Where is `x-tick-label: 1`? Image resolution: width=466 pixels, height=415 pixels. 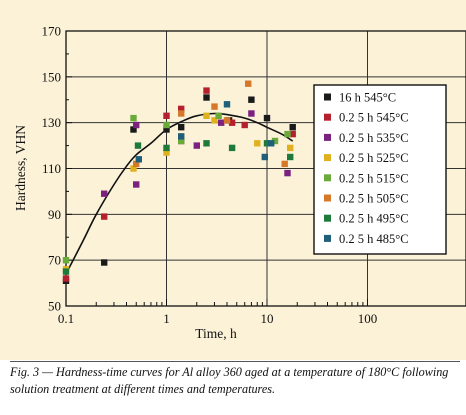 x-tick-label: 1 is located at coordinates (166, 318).